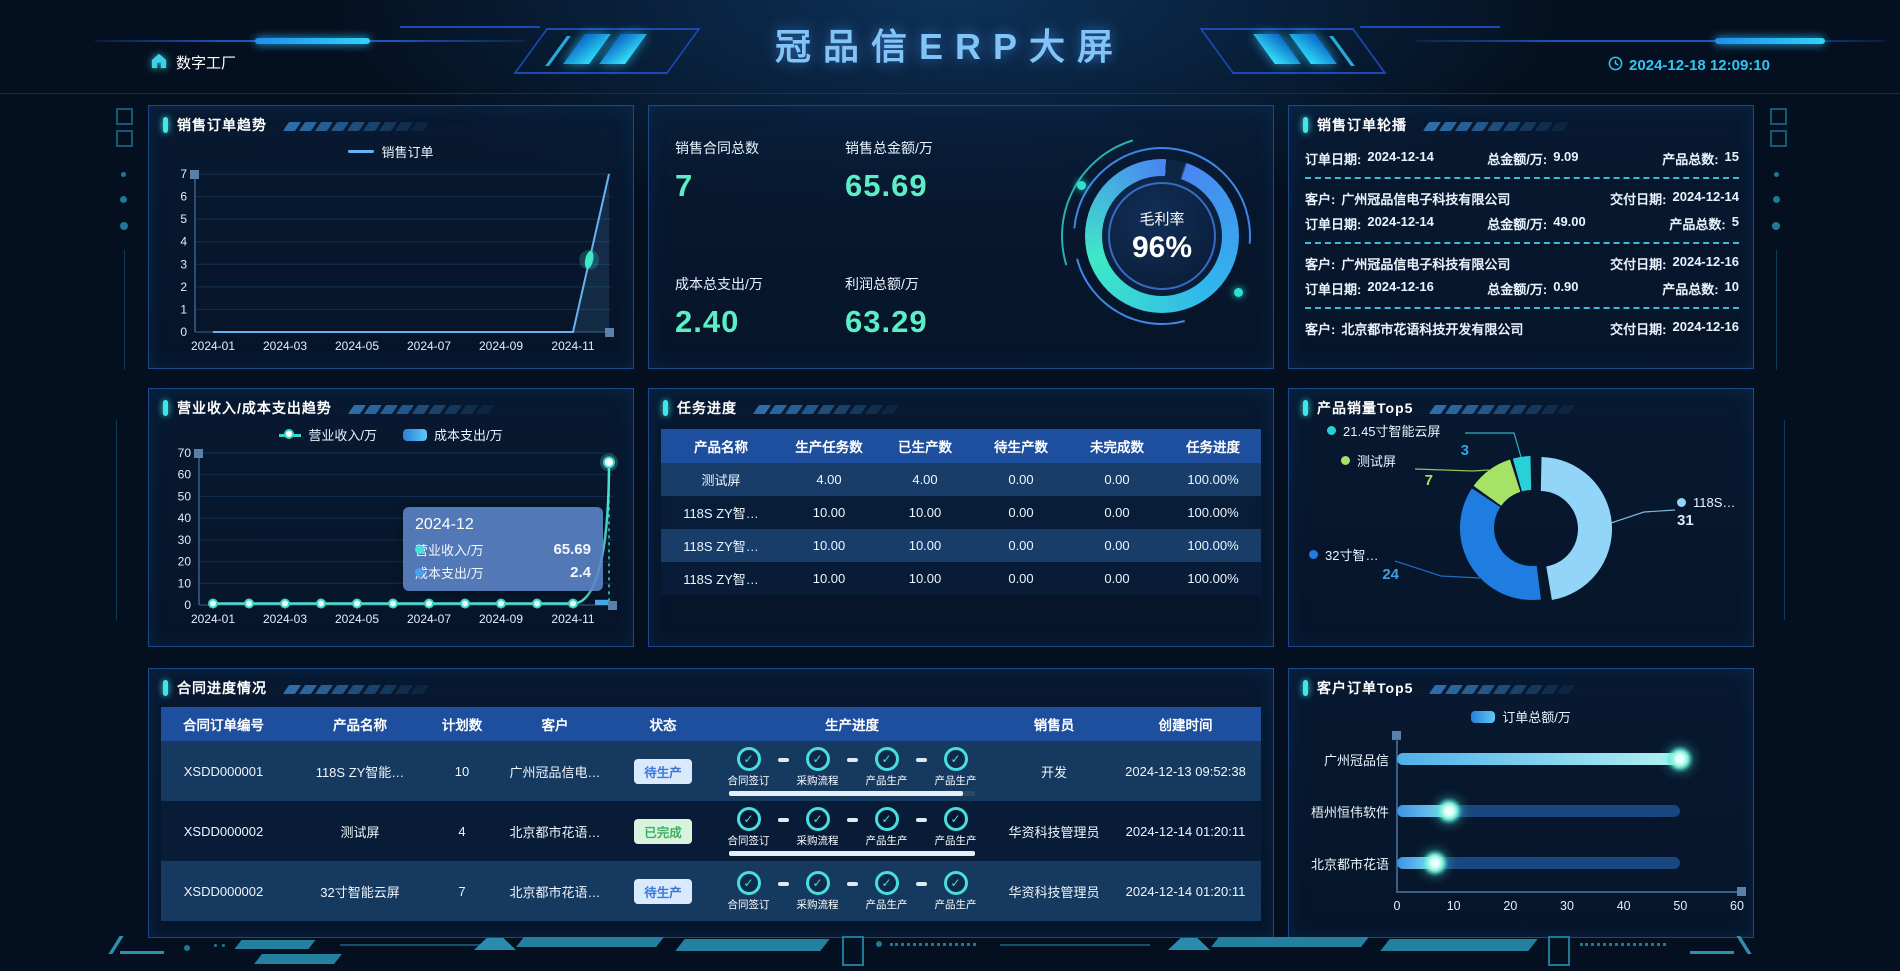  What do you see at coordinates (222, 125) in the screenshot?
I see `panel-title: 销售订单趋势` at bounding box center [222, 125].